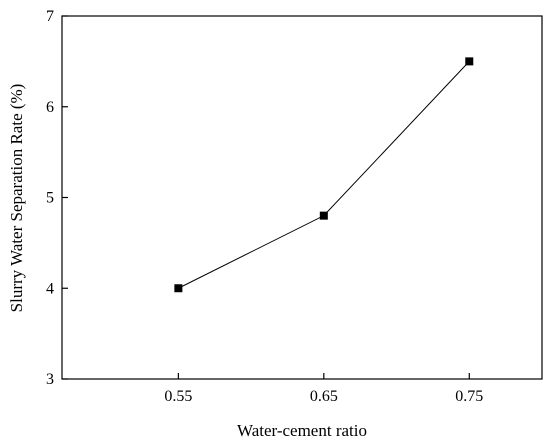  What do you see at coordinates (302, 430) in the screenshot?
I see `x-axis-title: Water-cement ratio` at bounding box center [302, 430].